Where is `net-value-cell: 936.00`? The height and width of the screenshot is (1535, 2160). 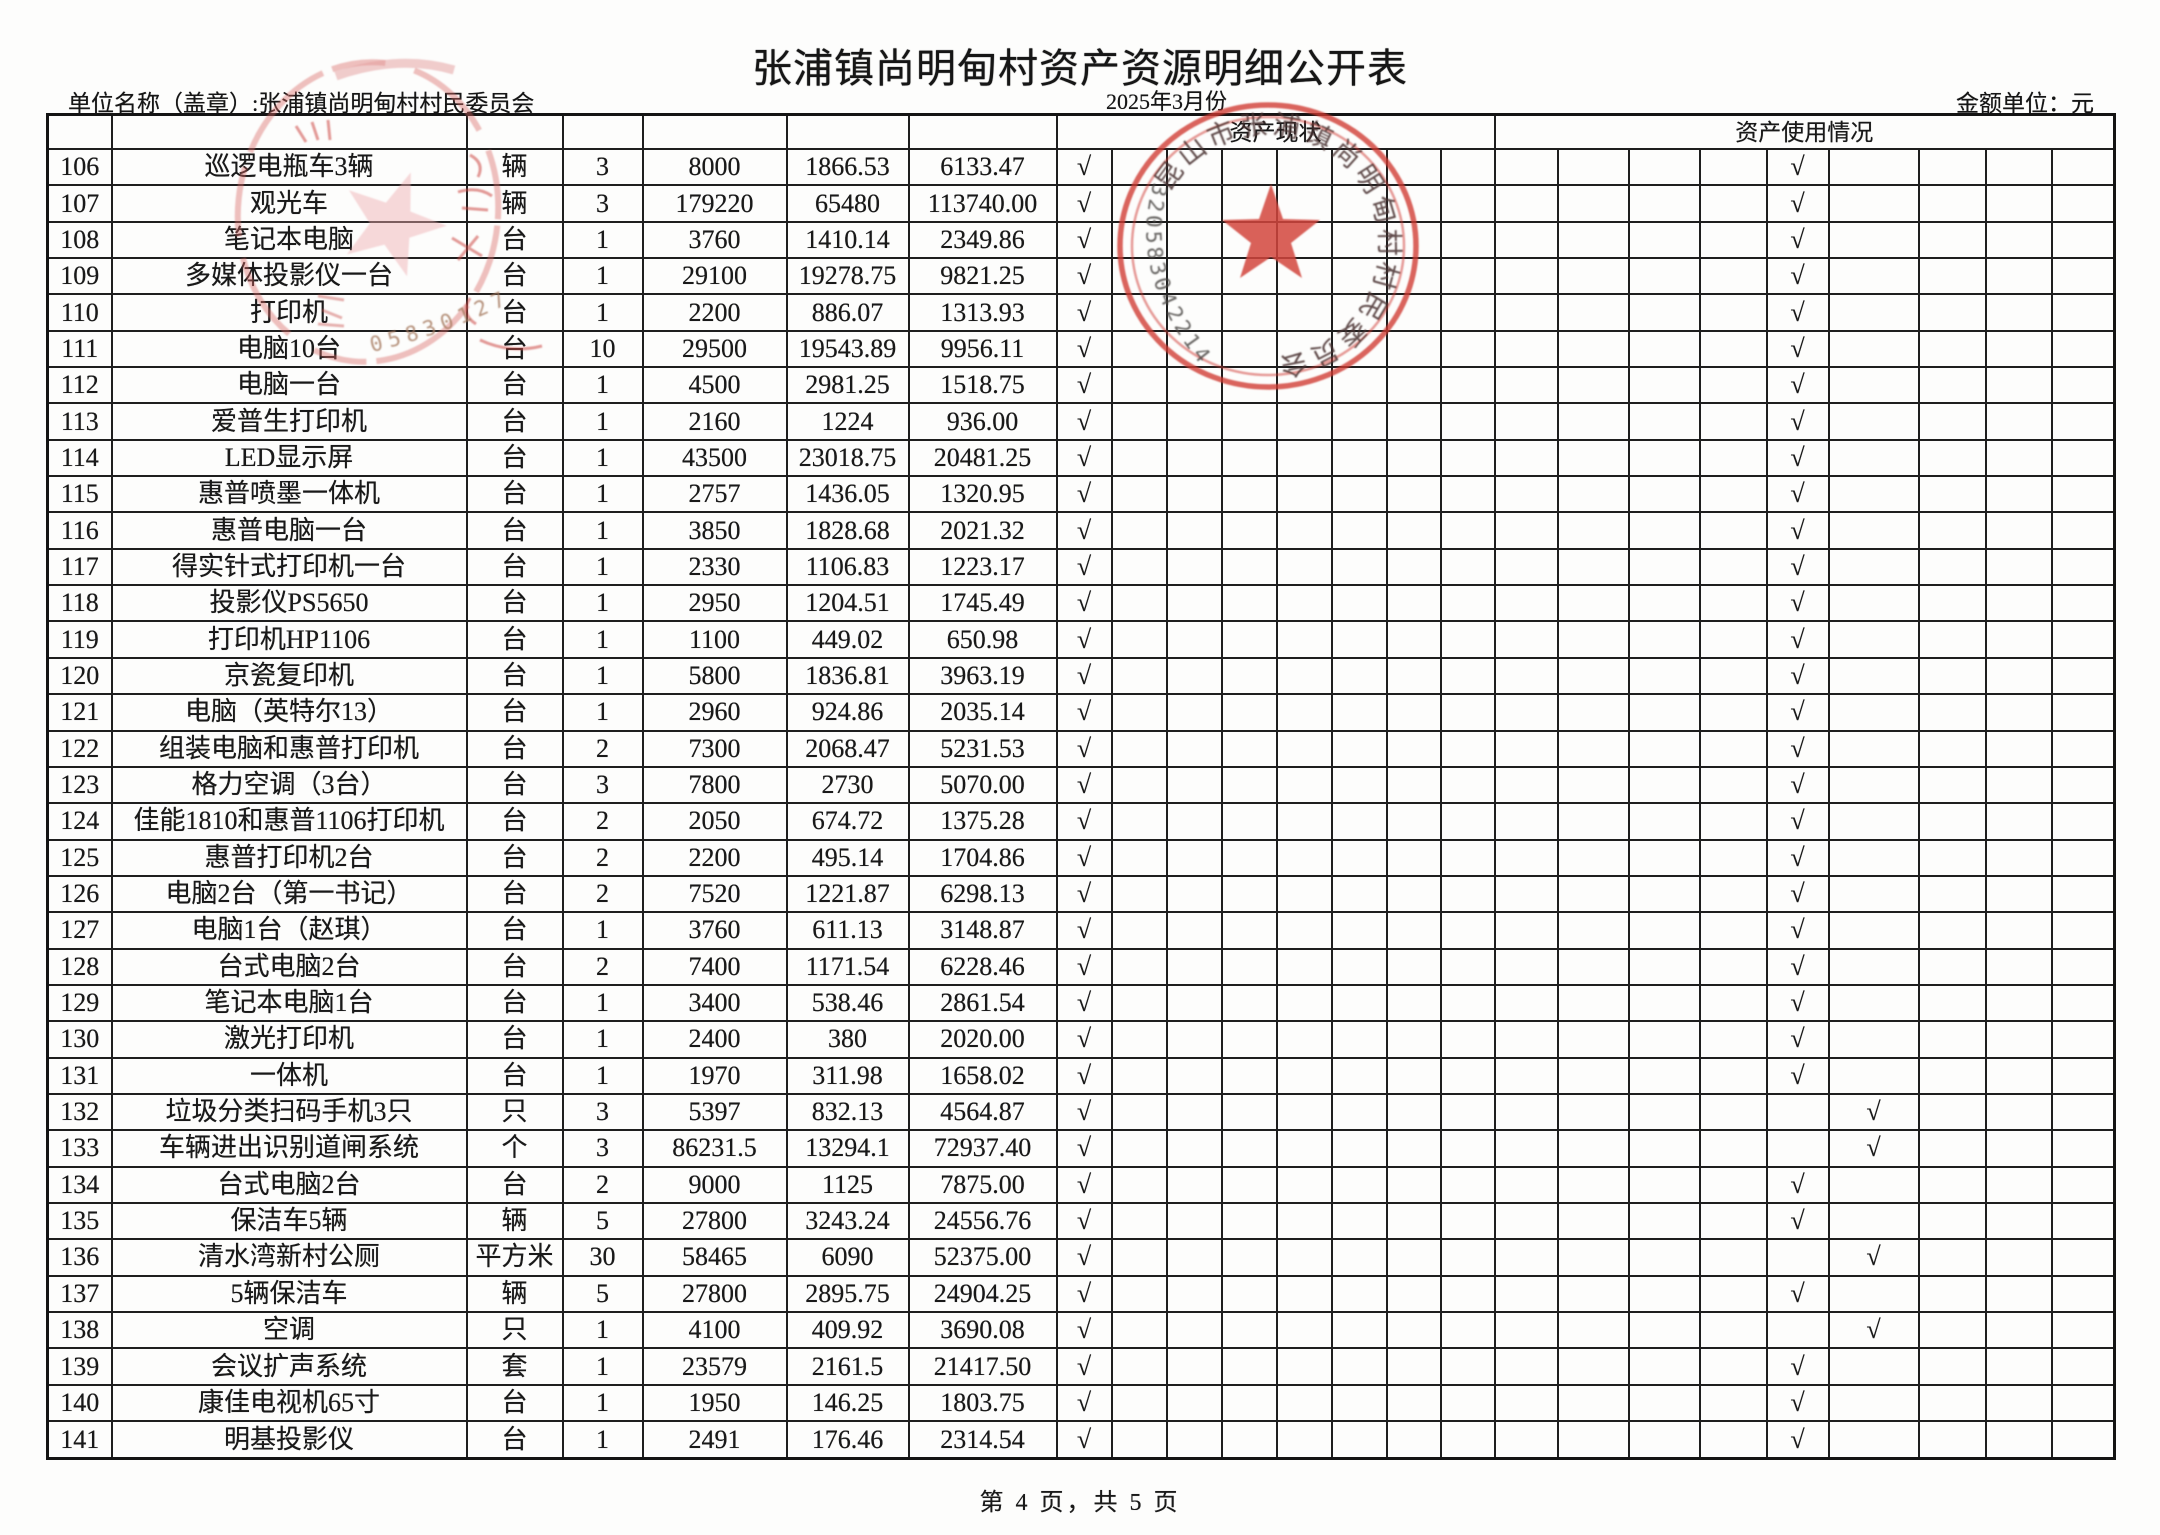
net-value-cell: 936.00 is located at coordinates (982, 421).